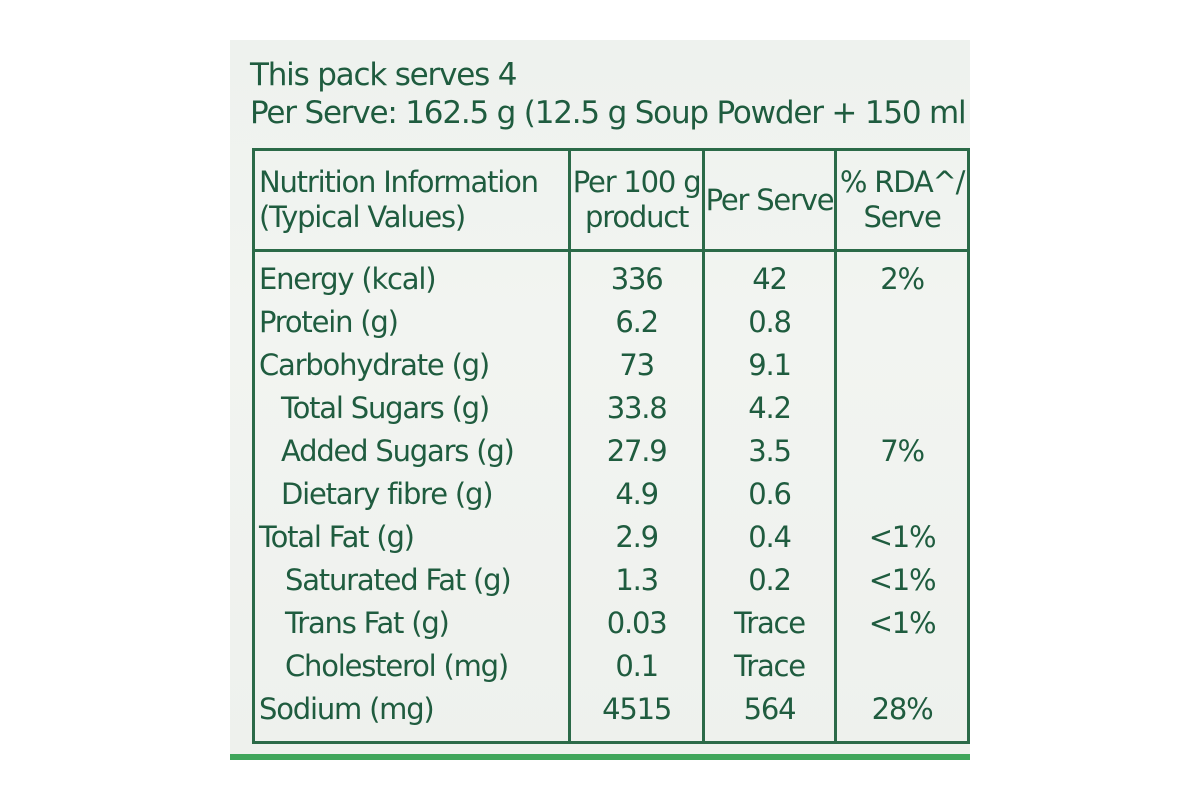 The width and height of the screenshot is (1200, 800). I want to click on table-row: Added Sugars (g) 27.9 3.5 7%, so click(610, 451).